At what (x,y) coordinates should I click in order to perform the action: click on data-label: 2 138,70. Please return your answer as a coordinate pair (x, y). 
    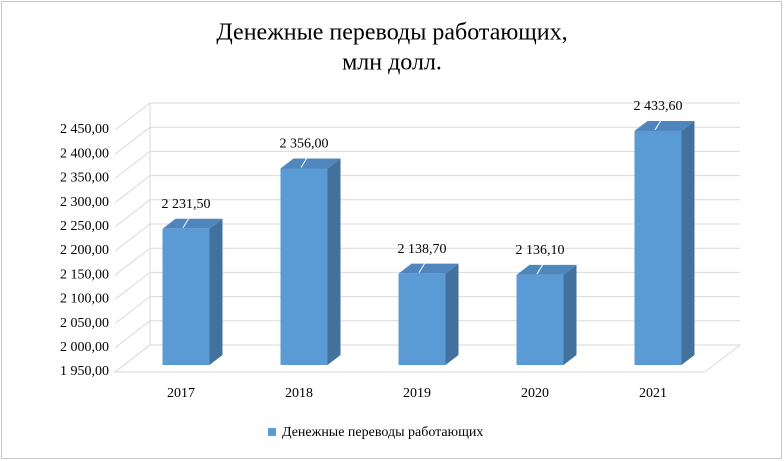
    Looking at the image, I should click on (422, 249).